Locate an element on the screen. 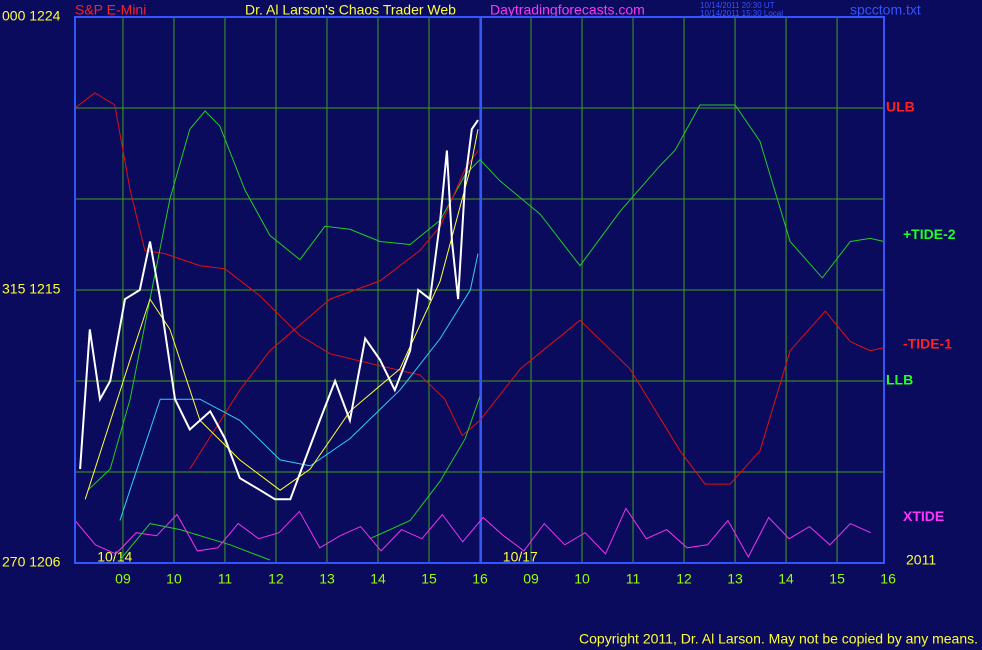 The image size is (982, 650). title: Dr. Al Larson's Chaos Trader Web is located at coordinates (350, 10).